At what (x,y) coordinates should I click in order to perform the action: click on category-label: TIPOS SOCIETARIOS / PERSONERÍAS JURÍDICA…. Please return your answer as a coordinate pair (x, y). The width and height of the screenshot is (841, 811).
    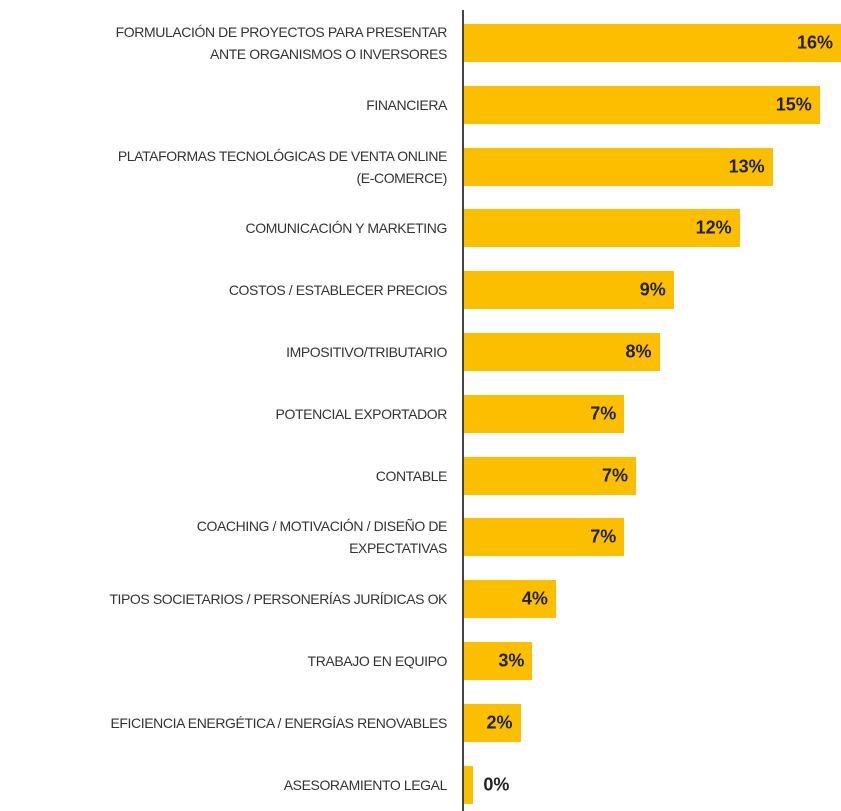
    Looking at the image, I should click on (278, 599).